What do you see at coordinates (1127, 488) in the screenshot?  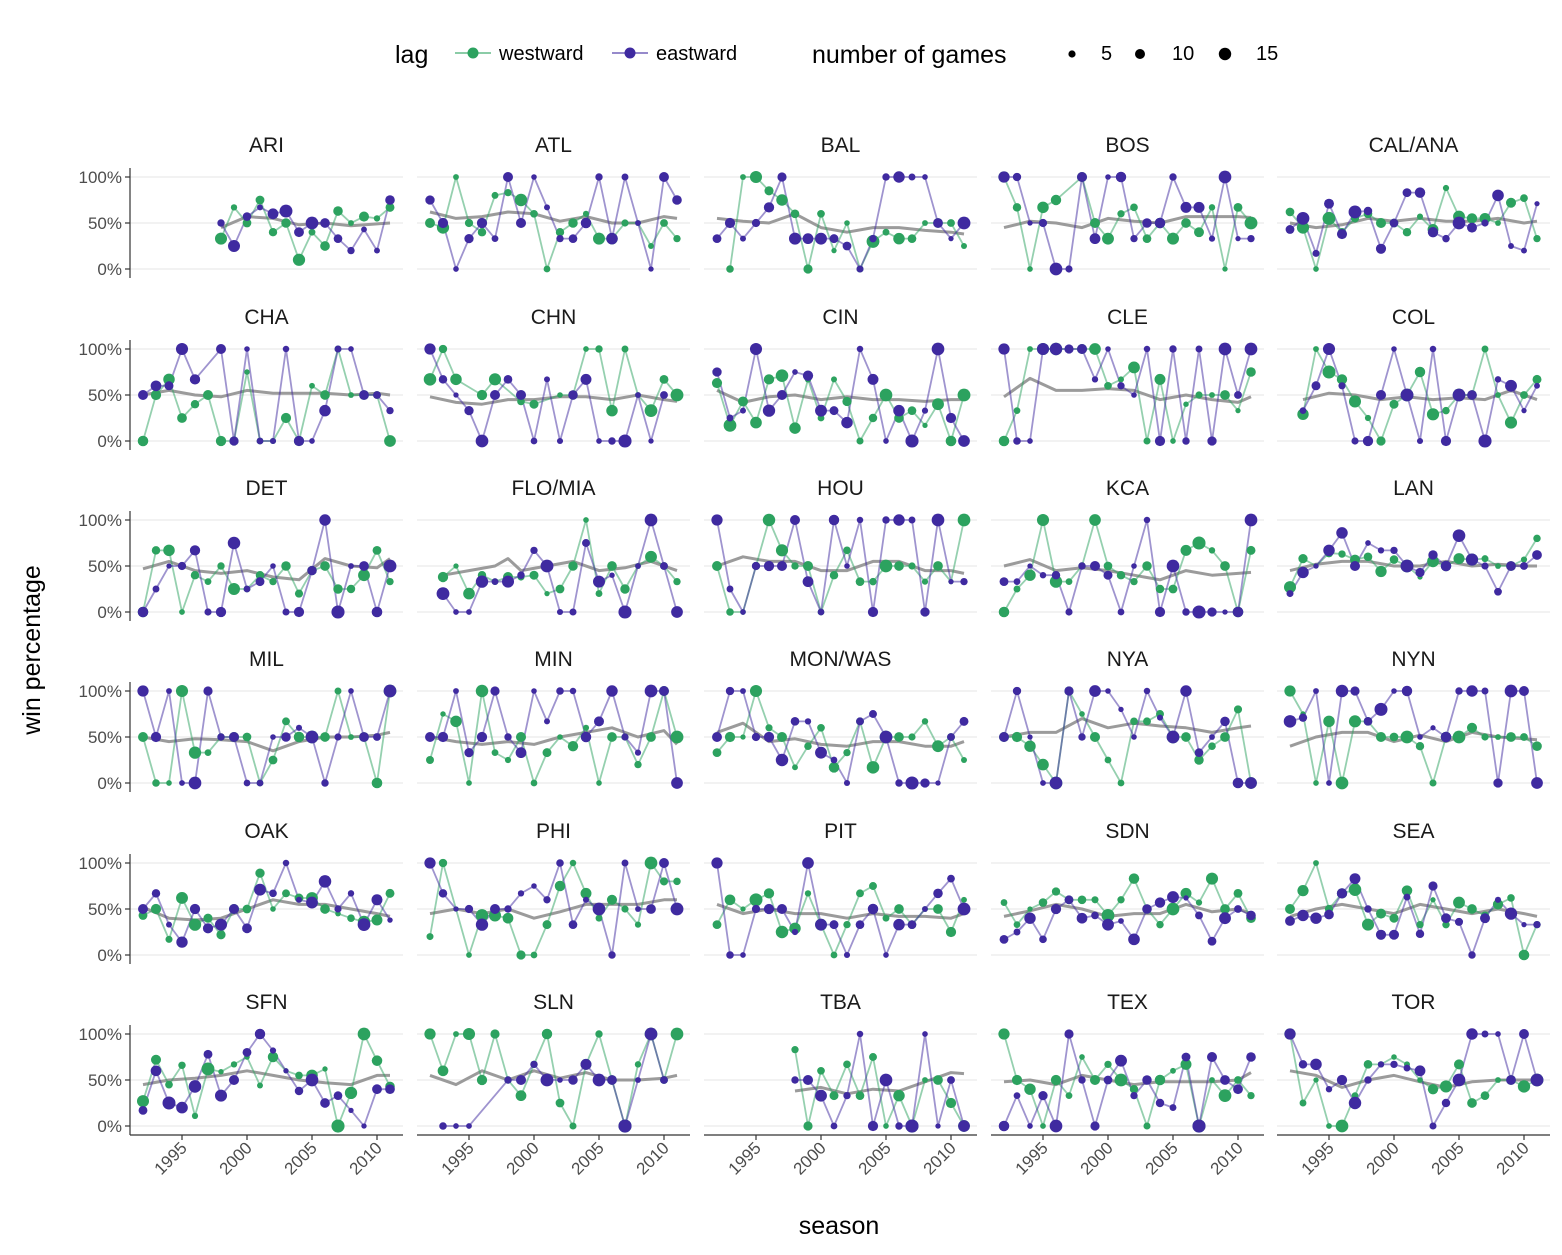 I see `facet-title: KCA` at bounding box center [1127, 488].